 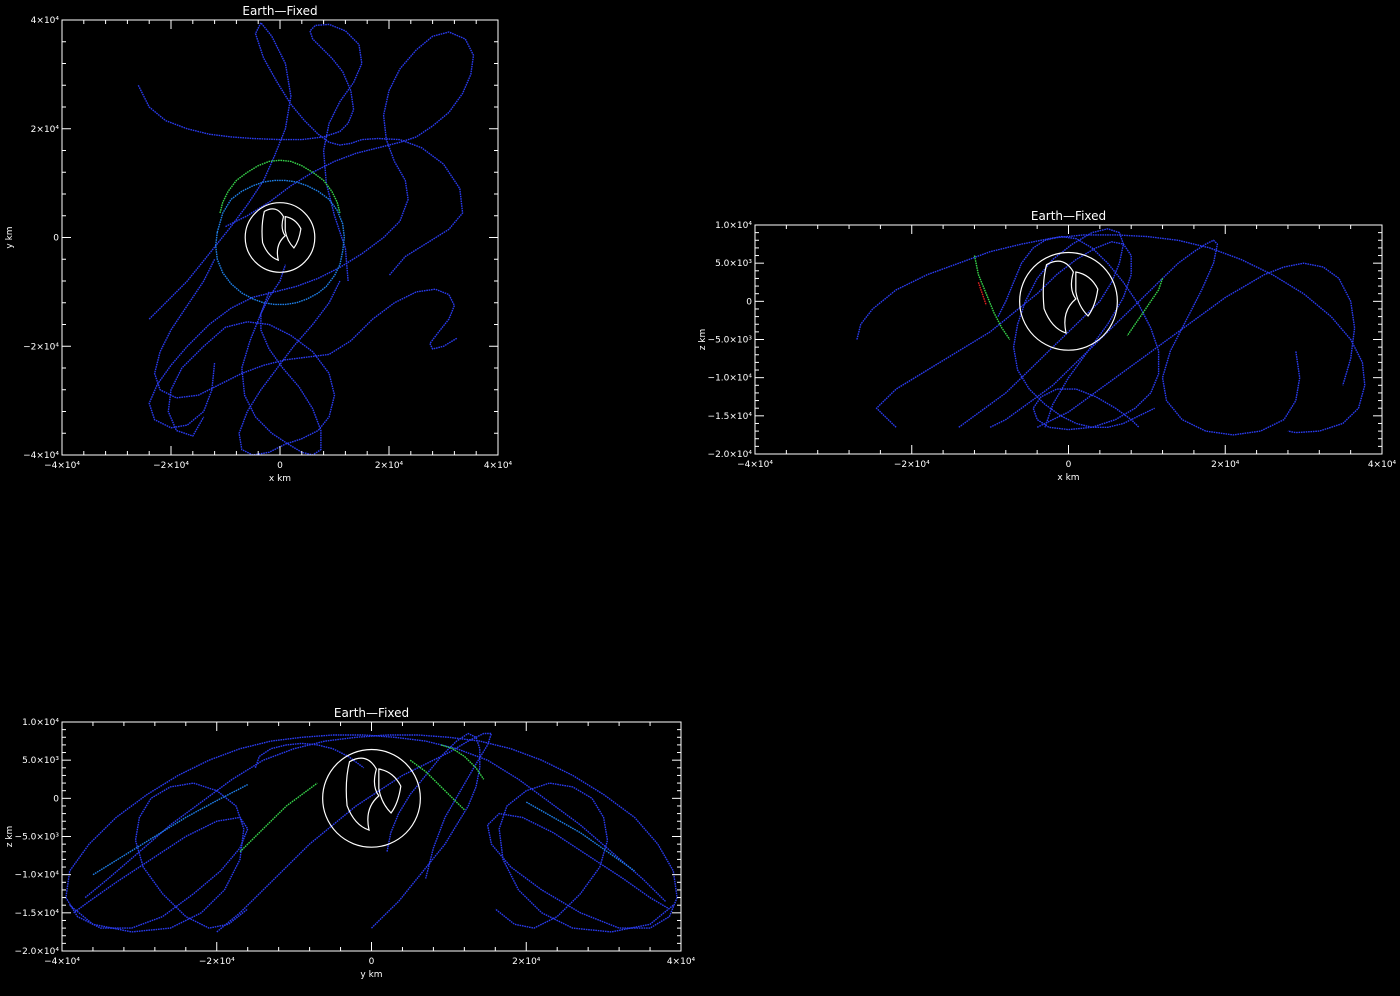 What do you see at coordinates (45, 21) in the screenshot?
I see `y-tick-label: 4×10⁴` at bounding box center [45, 21].